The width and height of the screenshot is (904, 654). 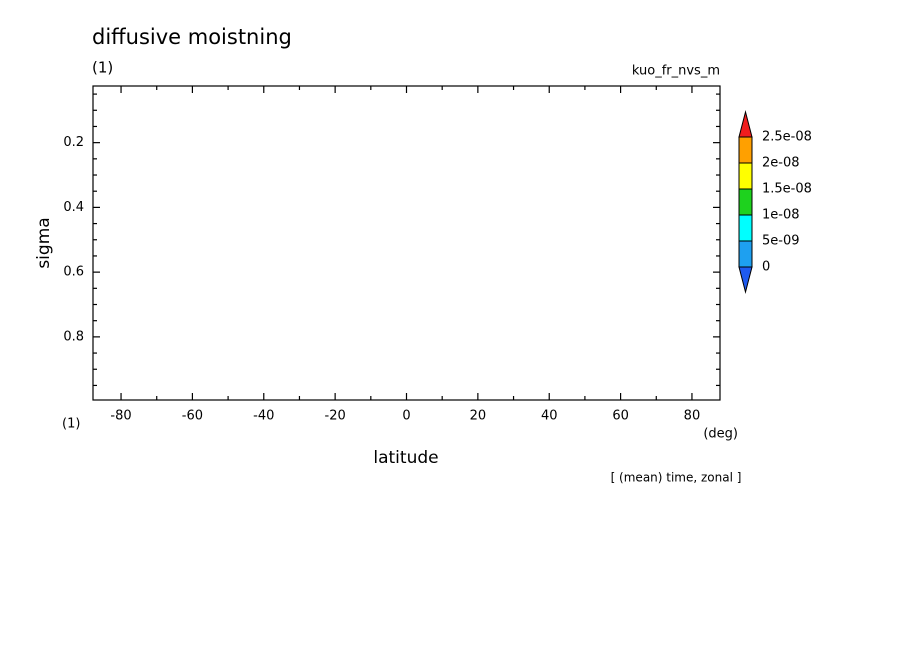 What do you see at coordinates (405, 458) in the screenshot?
I see `x-axis-title: latitude` at bounding box center [405, 458].